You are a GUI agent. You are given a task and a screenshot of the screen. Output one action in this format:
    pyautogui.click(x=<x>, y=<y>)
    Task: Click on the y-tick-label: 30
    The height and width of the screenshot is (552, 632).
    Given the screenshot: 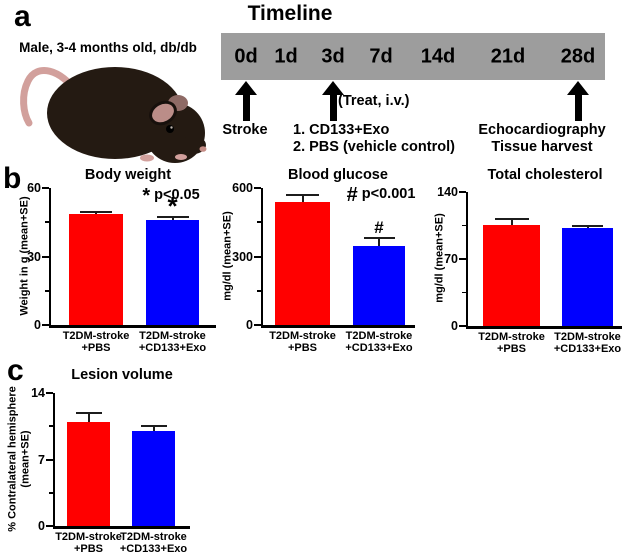 What is the action you would take?
    pyautogui.click(x=34, y=256)
    